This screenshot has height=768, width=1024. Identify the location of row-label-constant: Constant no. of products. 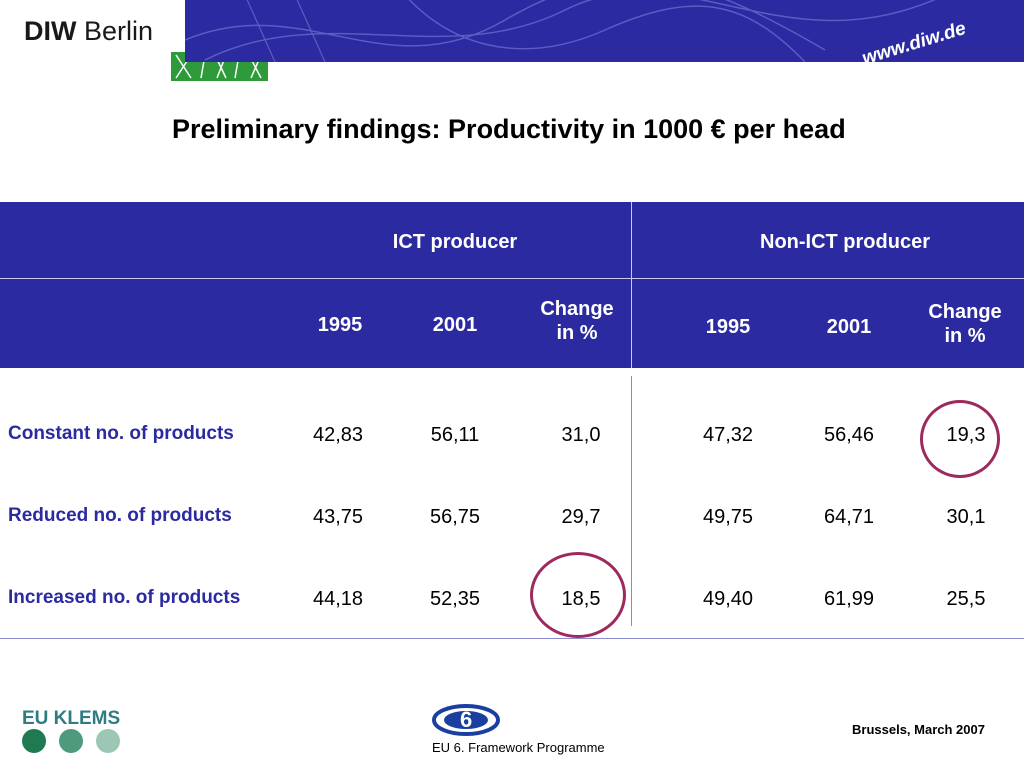
(121, 433).